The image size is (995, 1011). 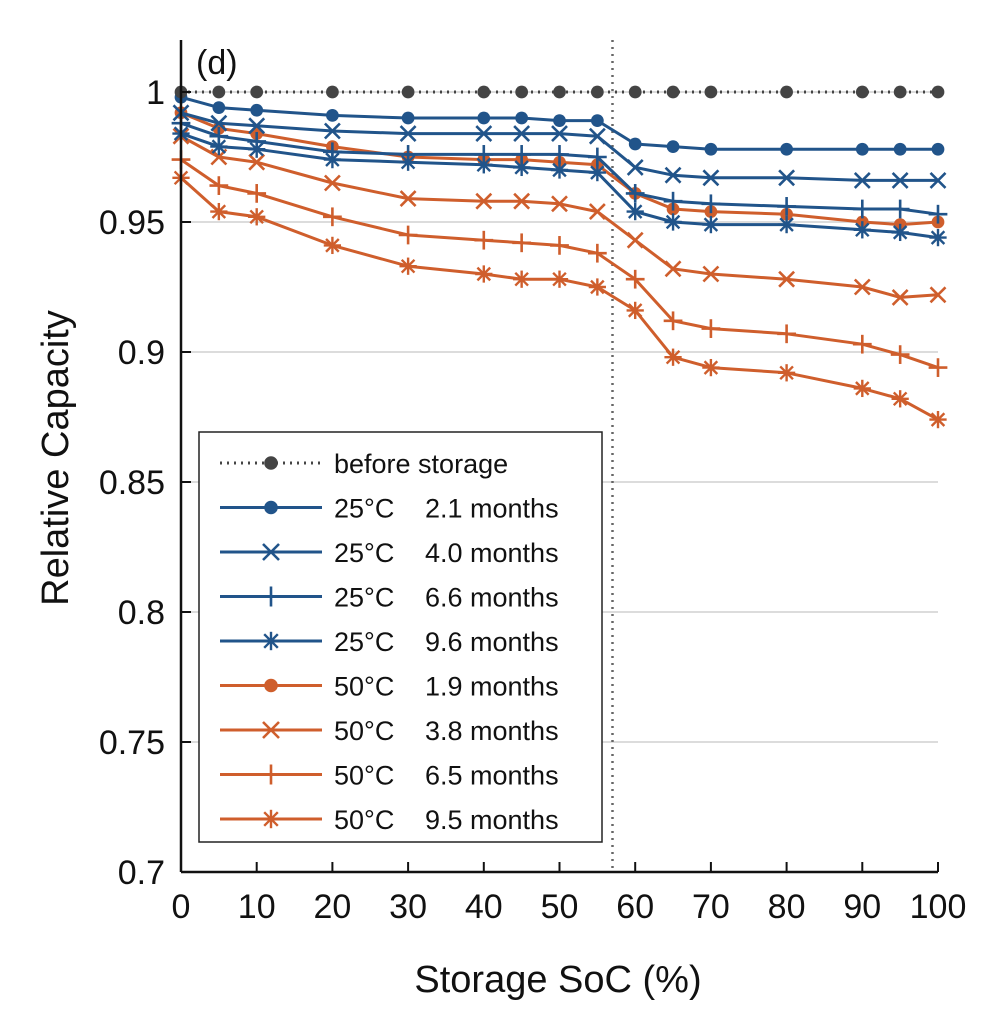 I want to click on legend-item: 50°C 1.9 months, so click(x=389, y=687).